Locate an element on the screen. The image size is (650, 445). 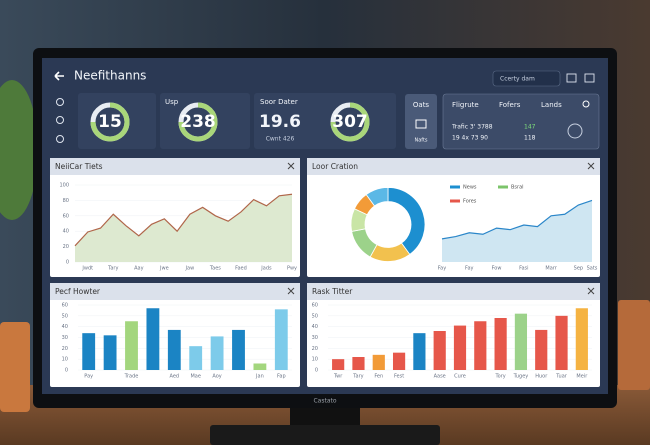
kpi-value: 19.6 is located at coordinates (280, 122).